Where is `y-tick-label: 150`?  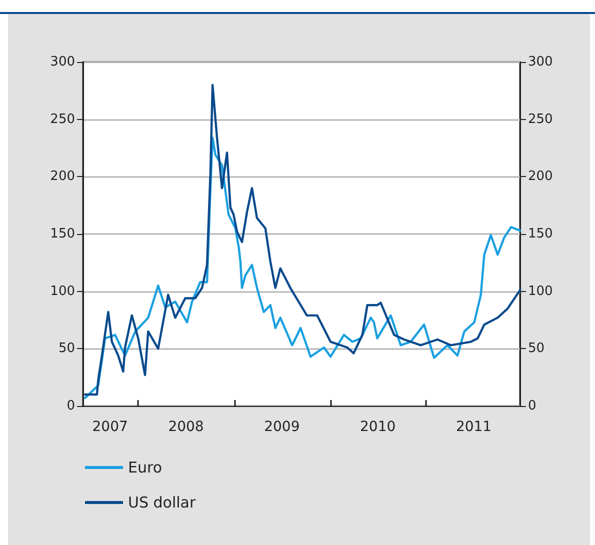
y-tick-label: 150 is located at coordinates (62, 234).